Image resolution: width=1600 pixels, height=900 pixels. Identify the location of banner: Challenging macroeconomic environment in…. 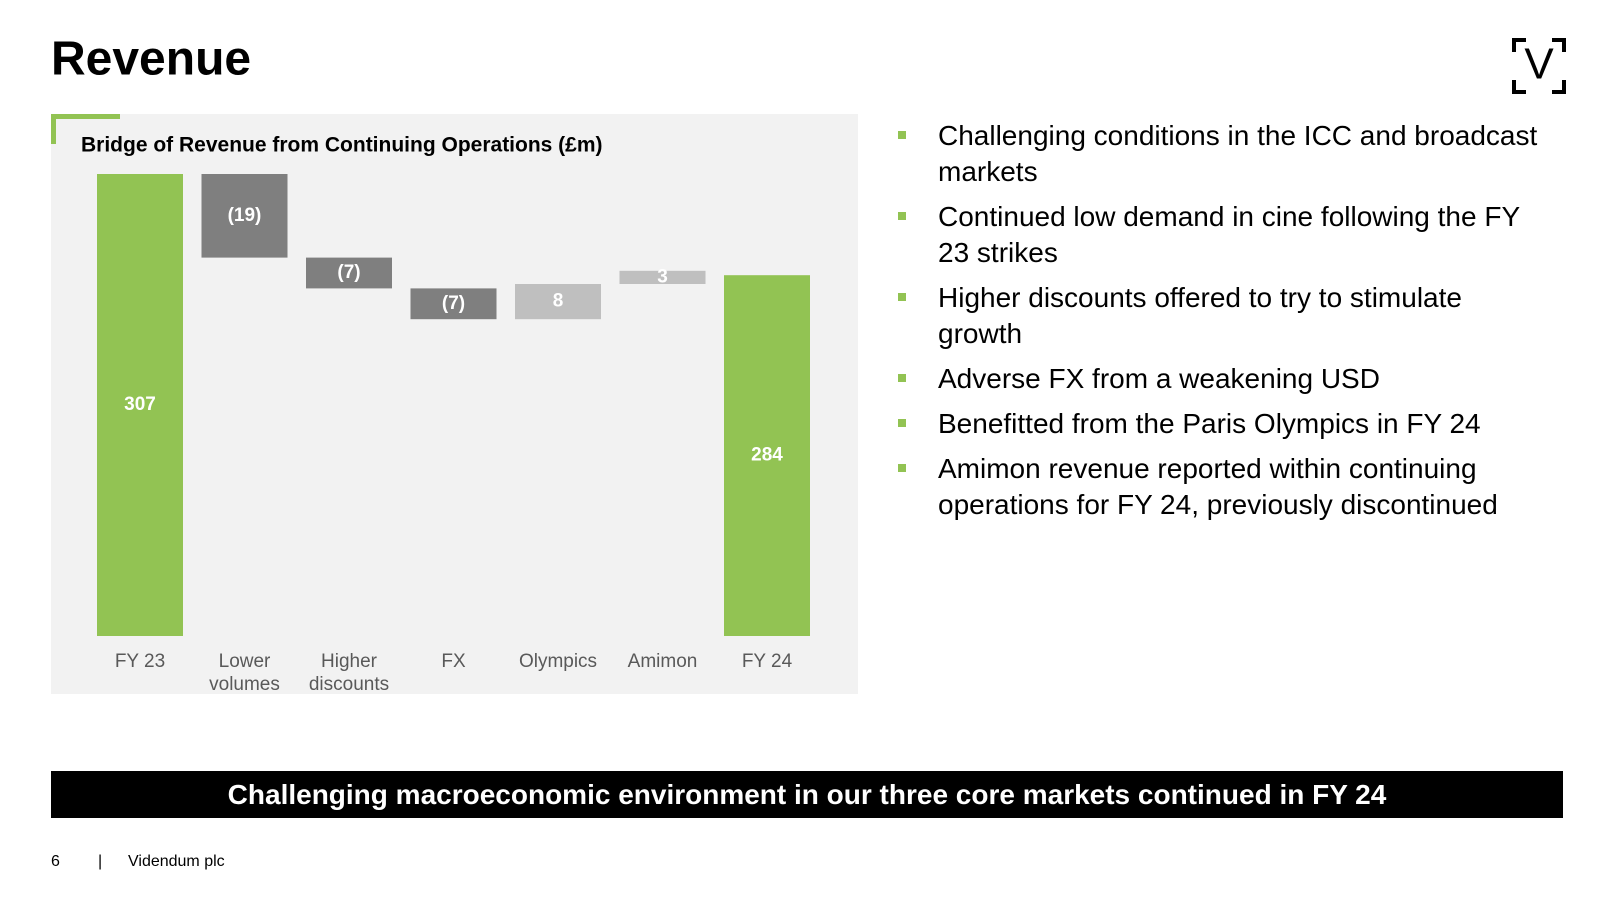
(807, 794).